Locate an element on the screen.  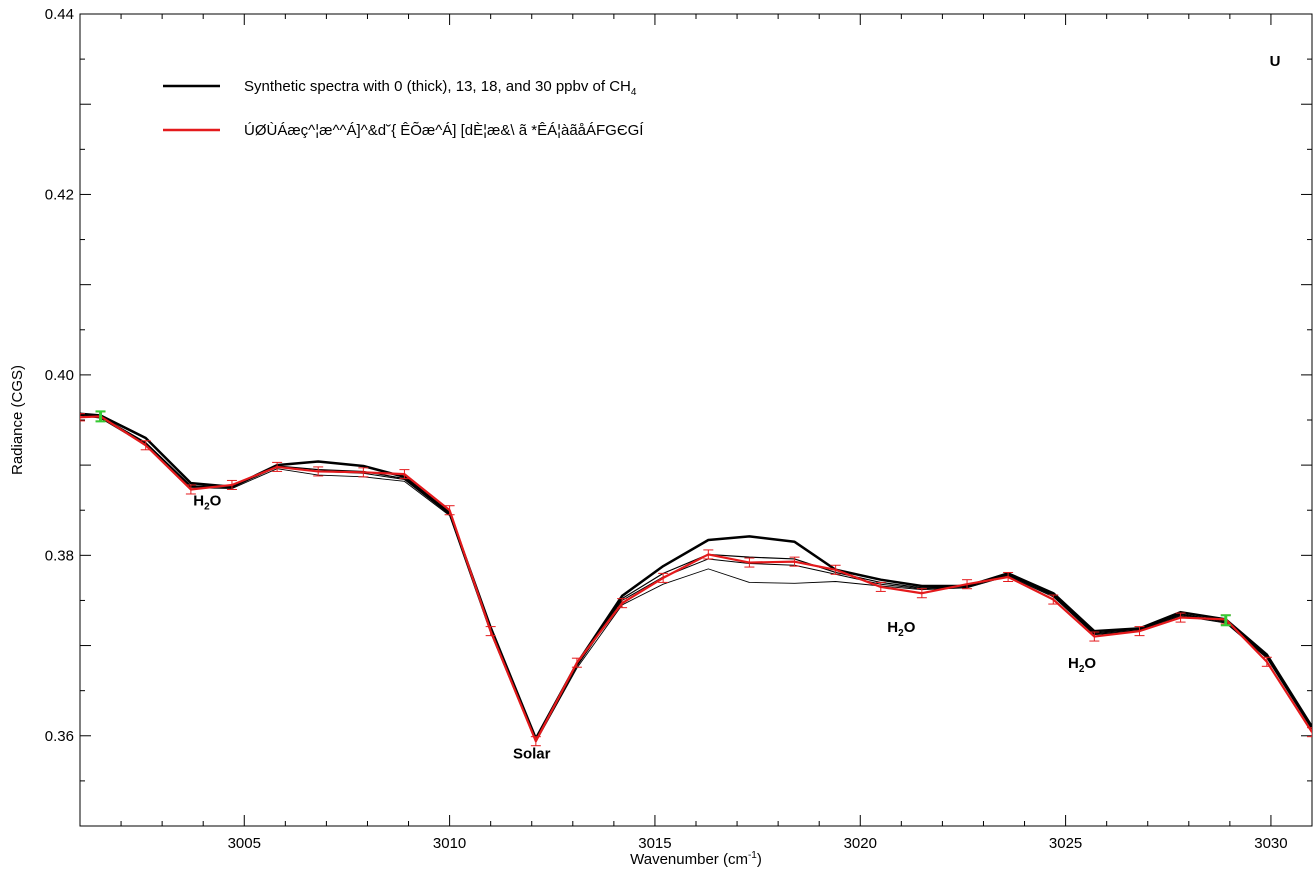
y-tick-label: 0.42 is located at coordinates (59, 194).